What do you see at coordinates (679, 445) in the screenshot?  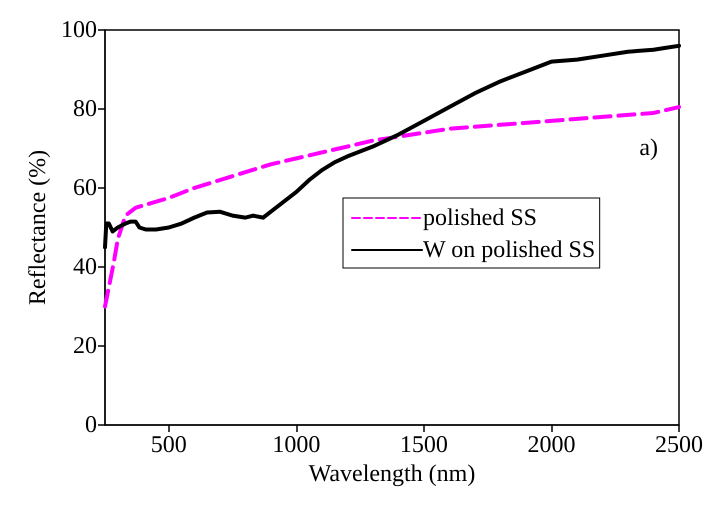 I see `x-tick-label: 2500` at bounding box center [679, 445].